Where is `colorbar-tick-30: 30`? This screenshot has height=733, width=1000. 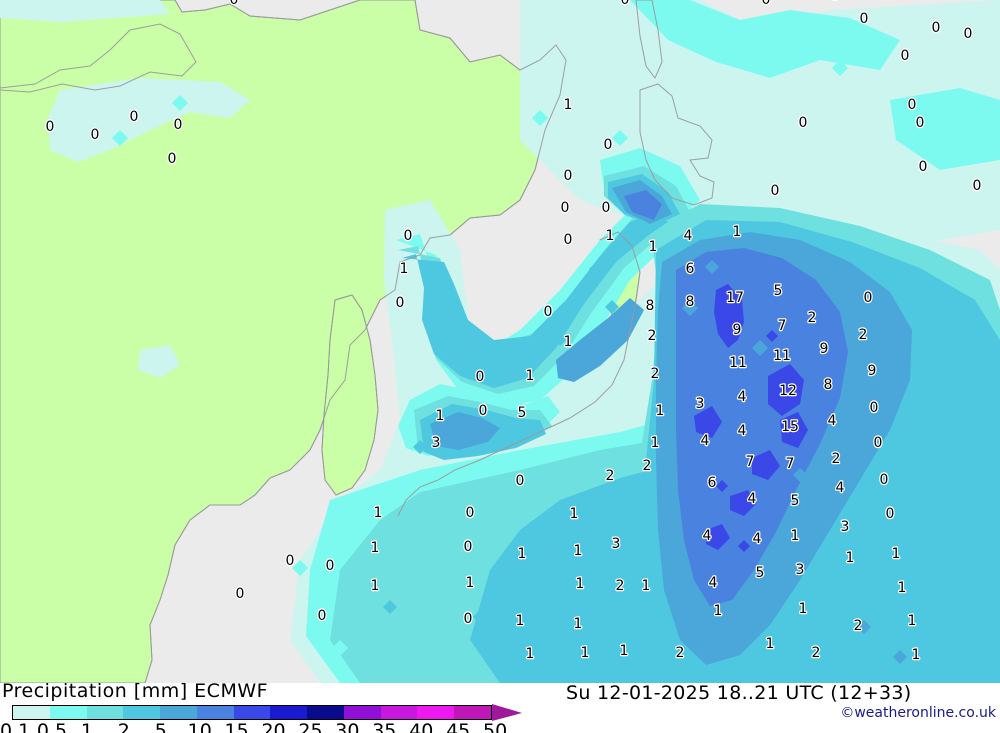
colorbar-tick-30: 30 is located at coordinates (347, 726).